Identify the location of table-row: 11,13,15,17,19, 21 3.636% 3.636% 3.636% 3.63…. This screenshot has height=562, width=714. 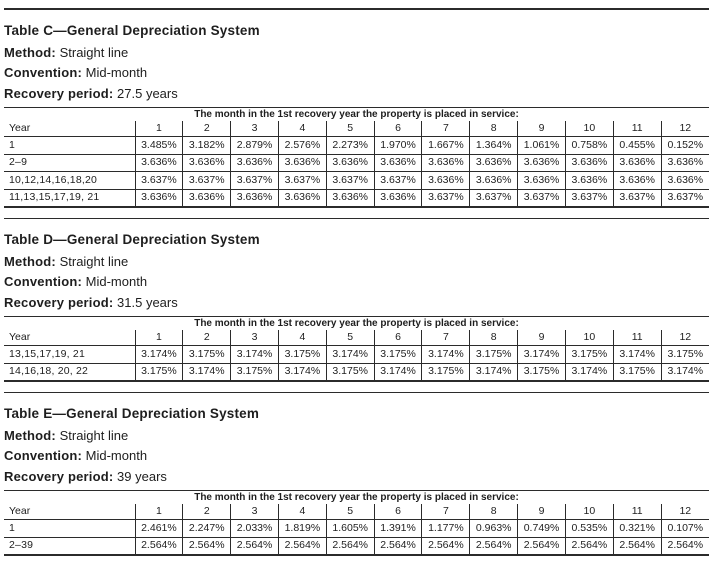
(356, 198).